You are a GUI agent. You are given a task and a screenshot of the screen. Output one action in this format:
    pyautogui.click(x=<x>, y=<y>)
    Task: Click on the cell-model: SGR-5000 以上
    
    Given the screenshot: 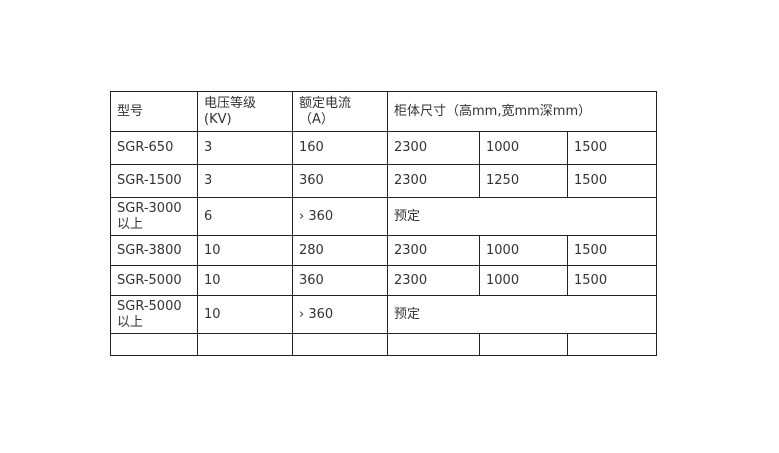 What is the action you would take?
    pyautogui.click(x=154, y=314)
    